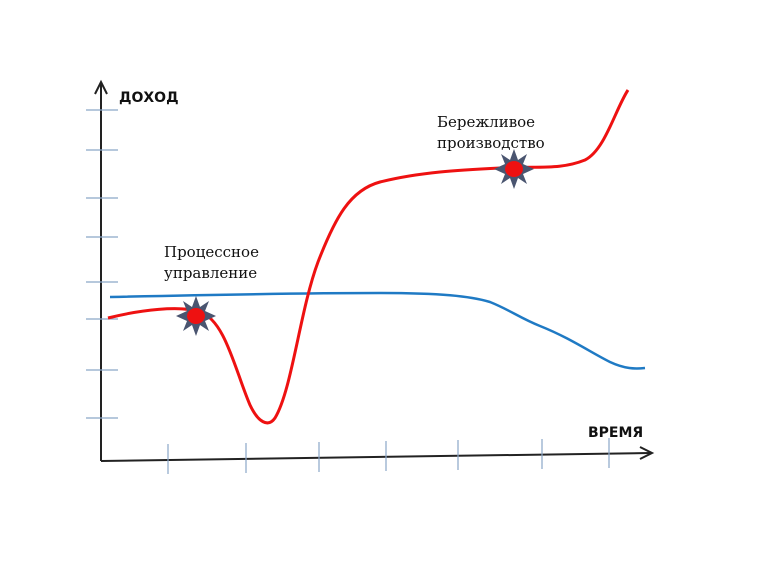 Image resolution: width=768 pixels, height=576 pixels. I want to click on x-axis-arrow, so click(647, 453).